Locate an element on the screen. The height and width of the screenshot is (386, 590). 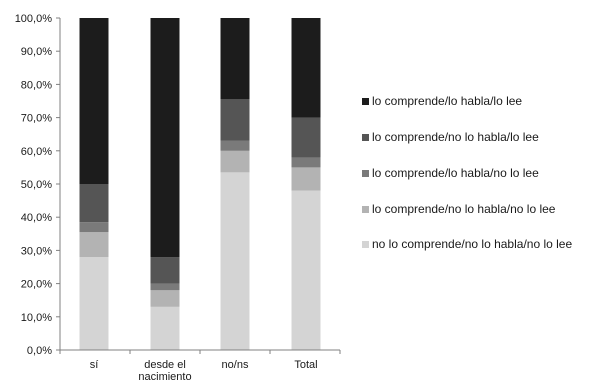
x-tick-label-line: sí is located at coordinates (94, 365).